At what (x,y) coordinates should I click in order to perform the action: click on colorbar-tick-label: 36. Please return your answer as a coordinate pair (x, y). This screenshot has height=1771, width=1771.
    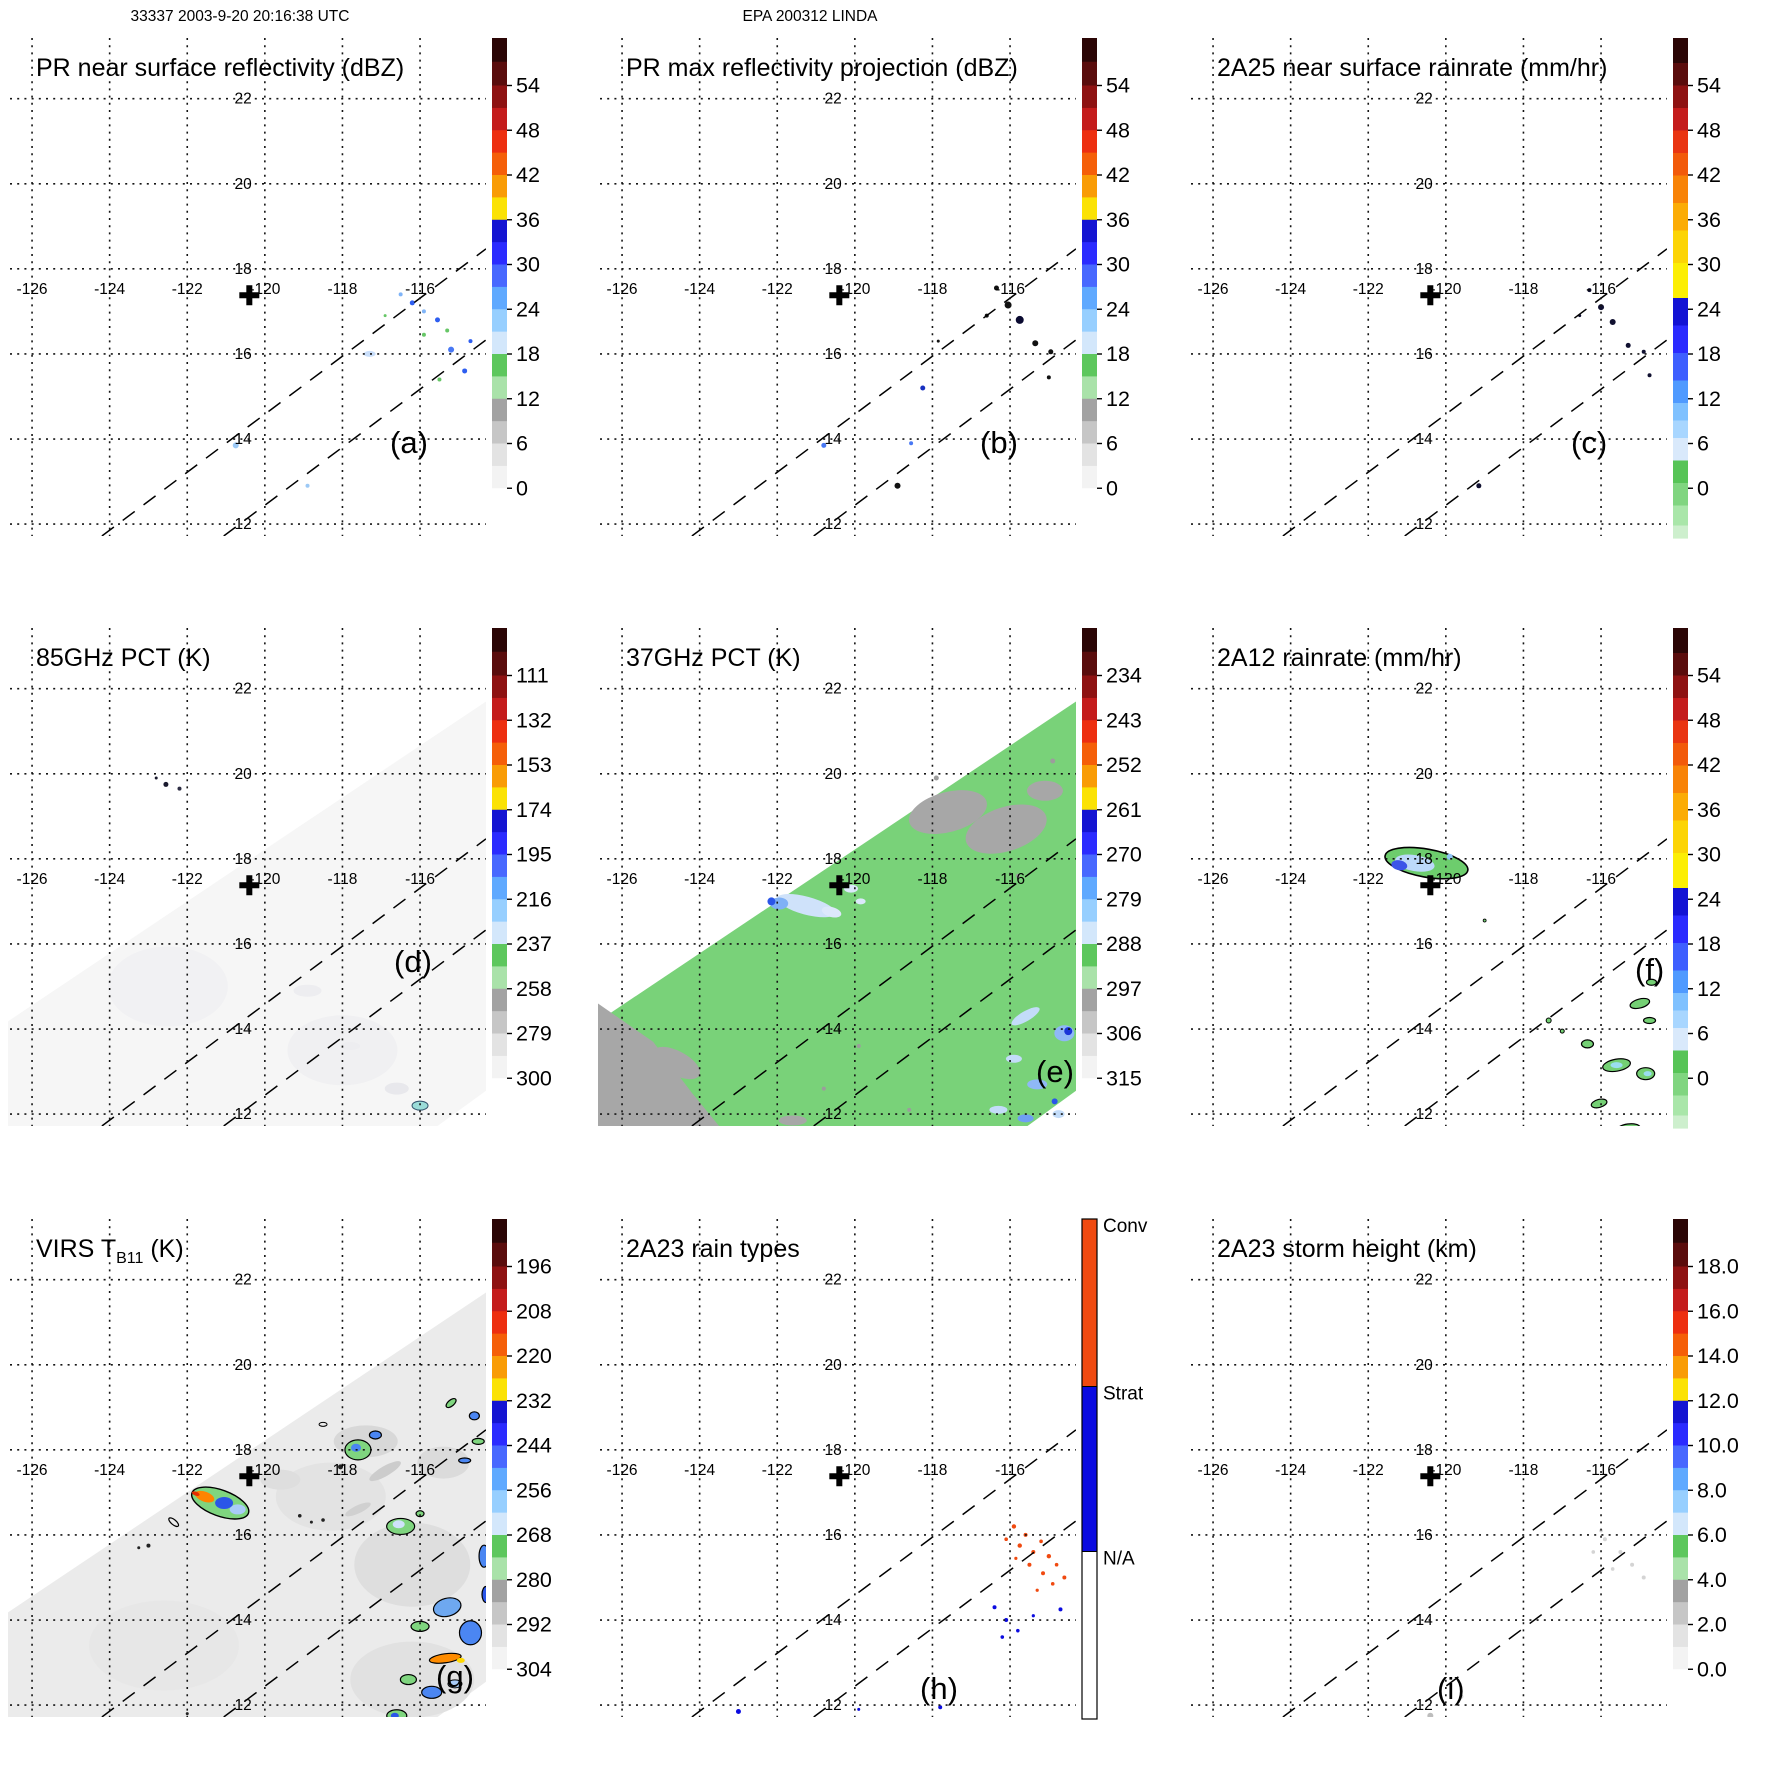
    Looking at the image, I should click on (1709, 810).